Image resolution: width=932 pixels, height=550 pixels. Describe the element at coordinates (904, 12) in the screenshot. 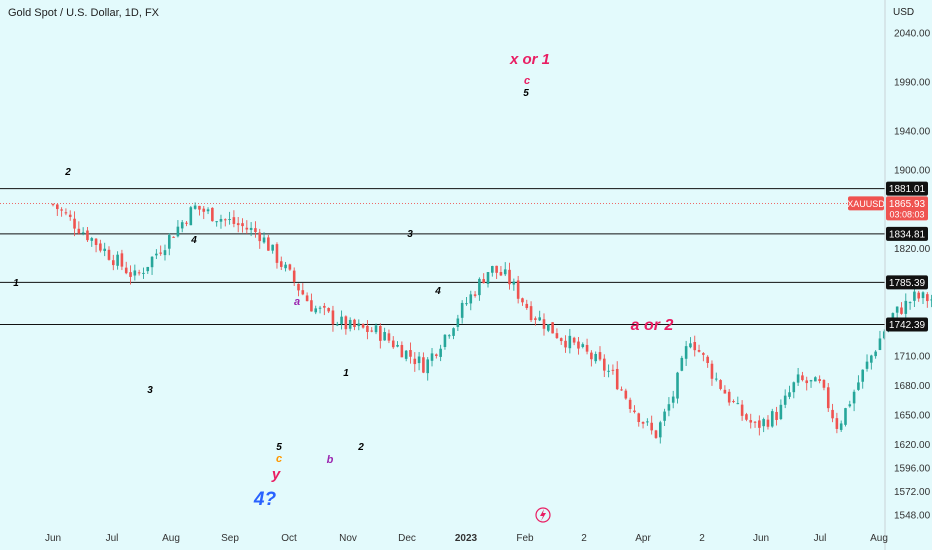

I see `currency-label: USD` at that location.